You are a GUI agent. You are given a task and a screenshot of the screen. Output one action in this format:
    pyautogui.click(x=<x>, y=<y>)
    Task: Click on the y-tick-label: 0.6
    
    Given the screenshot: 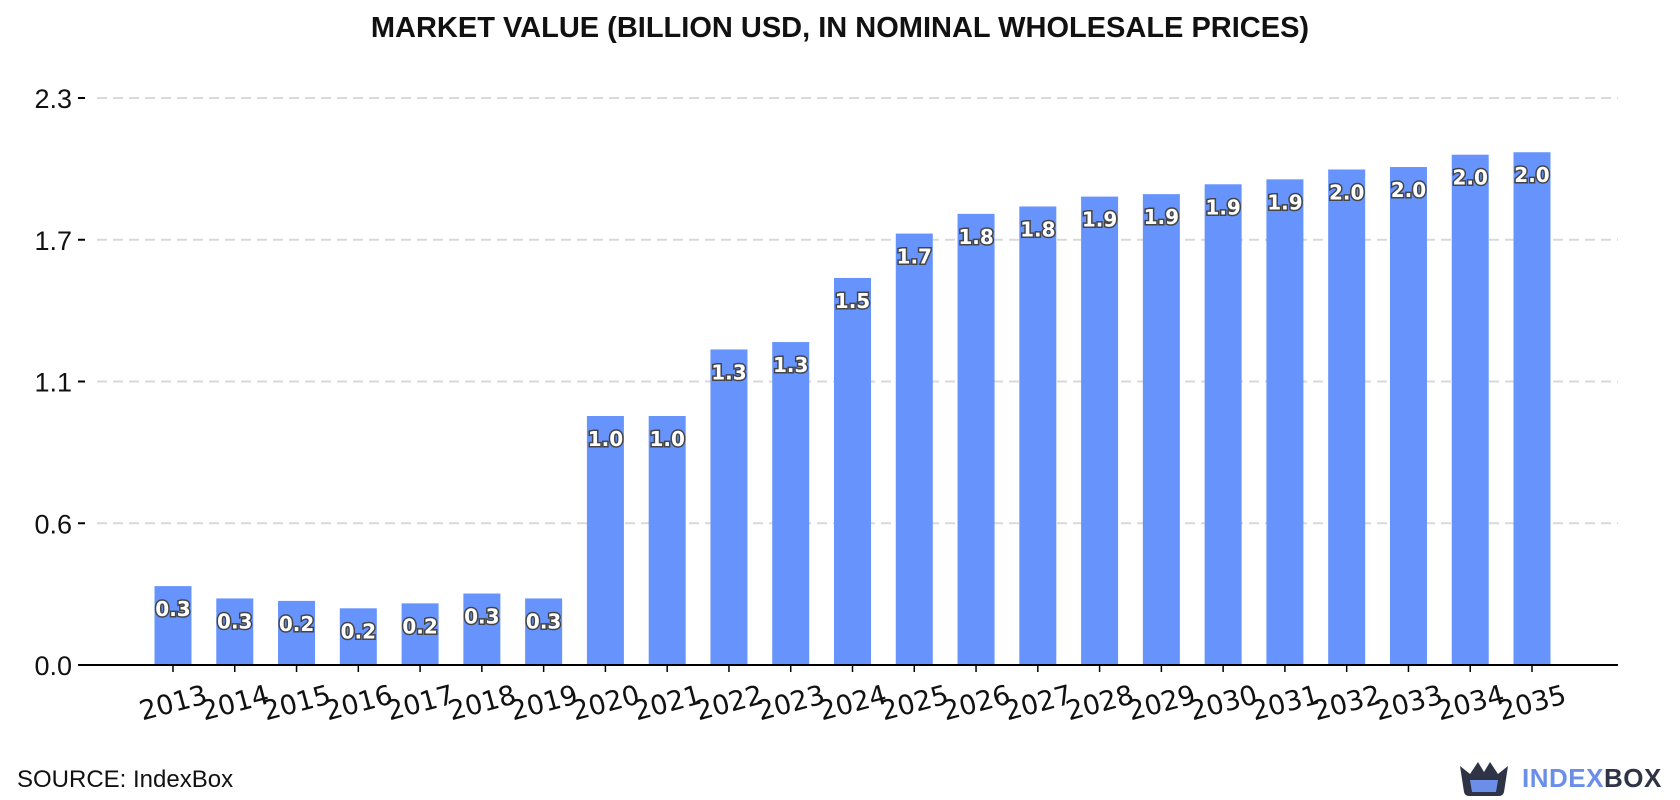 What is the action you would take?
    pyautogui.click(x=53, y=524)
    